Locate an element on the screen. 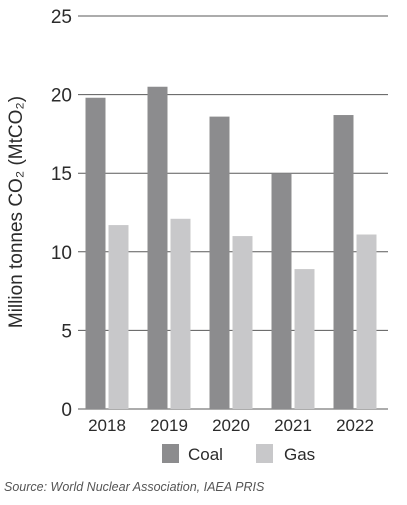 The height and width of the screenshot is (505, 407). x-axis-categories: 2018 2019 2020 2021 2022 is located at coordinates (231, 425).